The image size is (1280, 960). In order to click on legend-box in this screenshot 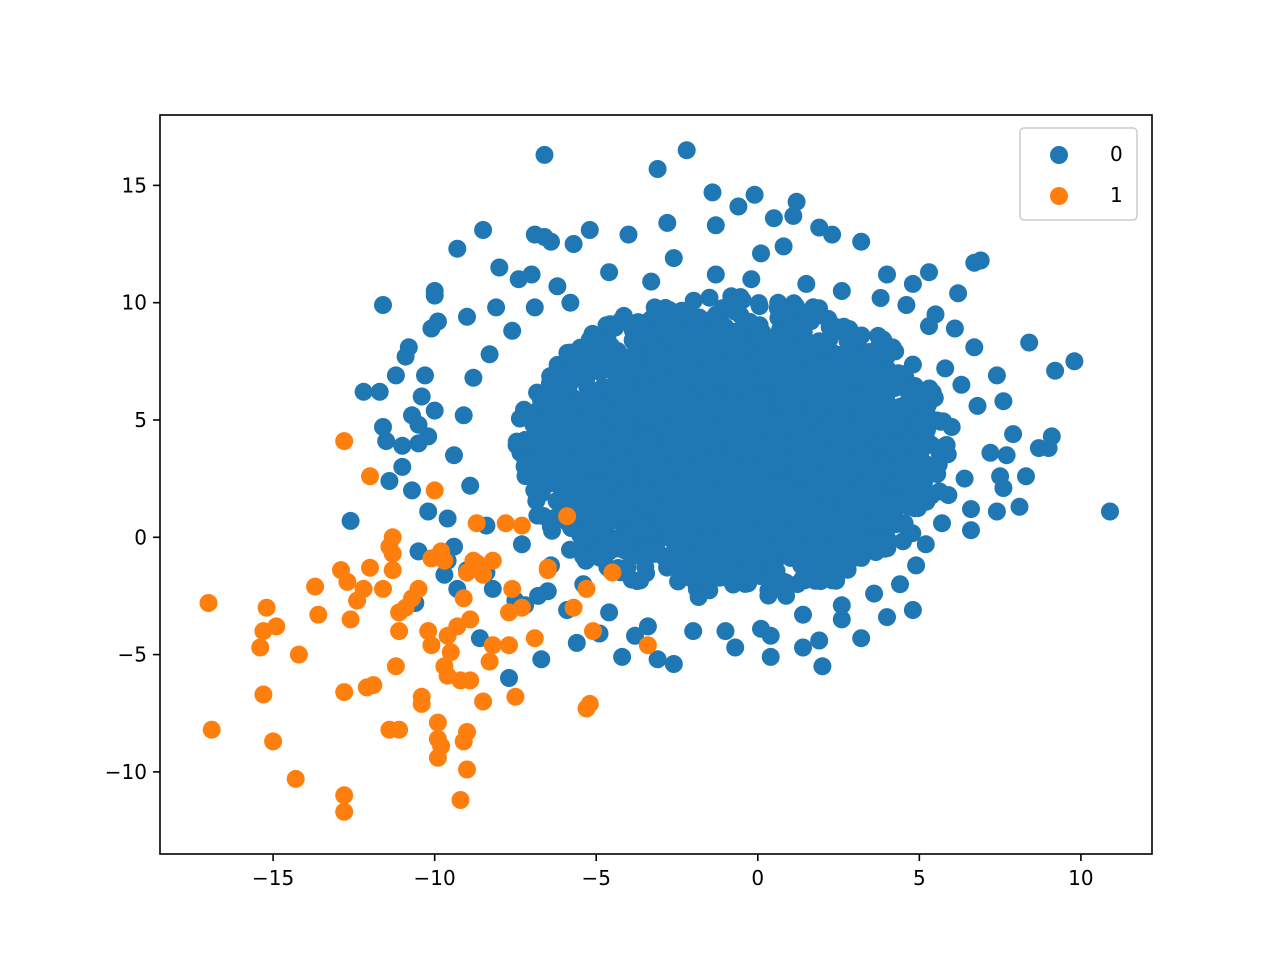, I will do `click(1078, 174)`.